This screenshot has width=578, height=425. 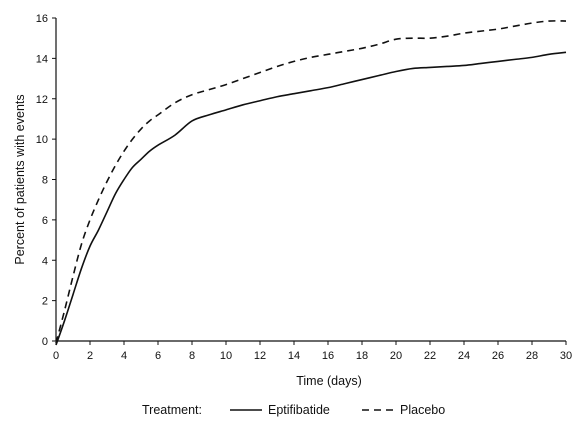 What do you see at coordinates (532, 356) in the screenshot?
I see `x-tick-label: 28` at bounding box center [532, 356].